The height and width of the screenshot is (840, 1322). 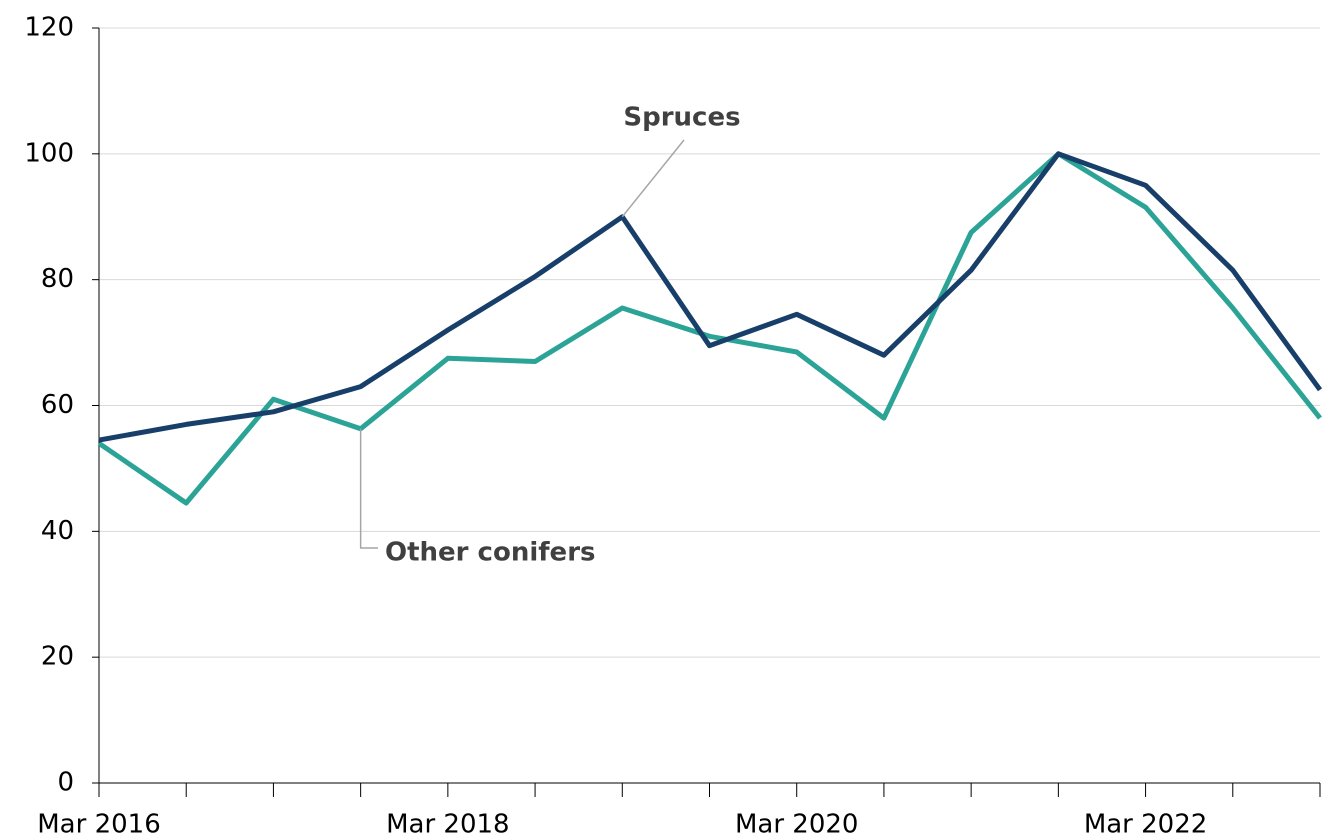 What do you see at coordinates (99, 825) in the screenshot?
I see `x-tick-label: Mar 2016` at bounding box center [99, 825].